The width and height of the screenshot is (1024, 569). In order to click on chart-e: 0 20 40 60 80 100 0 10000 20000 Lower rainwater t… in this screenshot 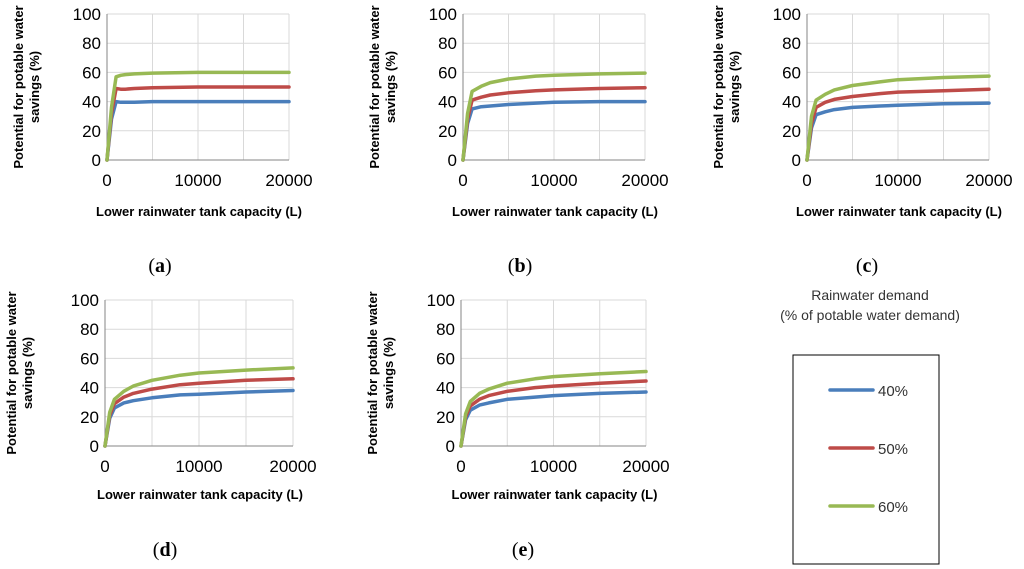, I will do `click(517, 426)`.